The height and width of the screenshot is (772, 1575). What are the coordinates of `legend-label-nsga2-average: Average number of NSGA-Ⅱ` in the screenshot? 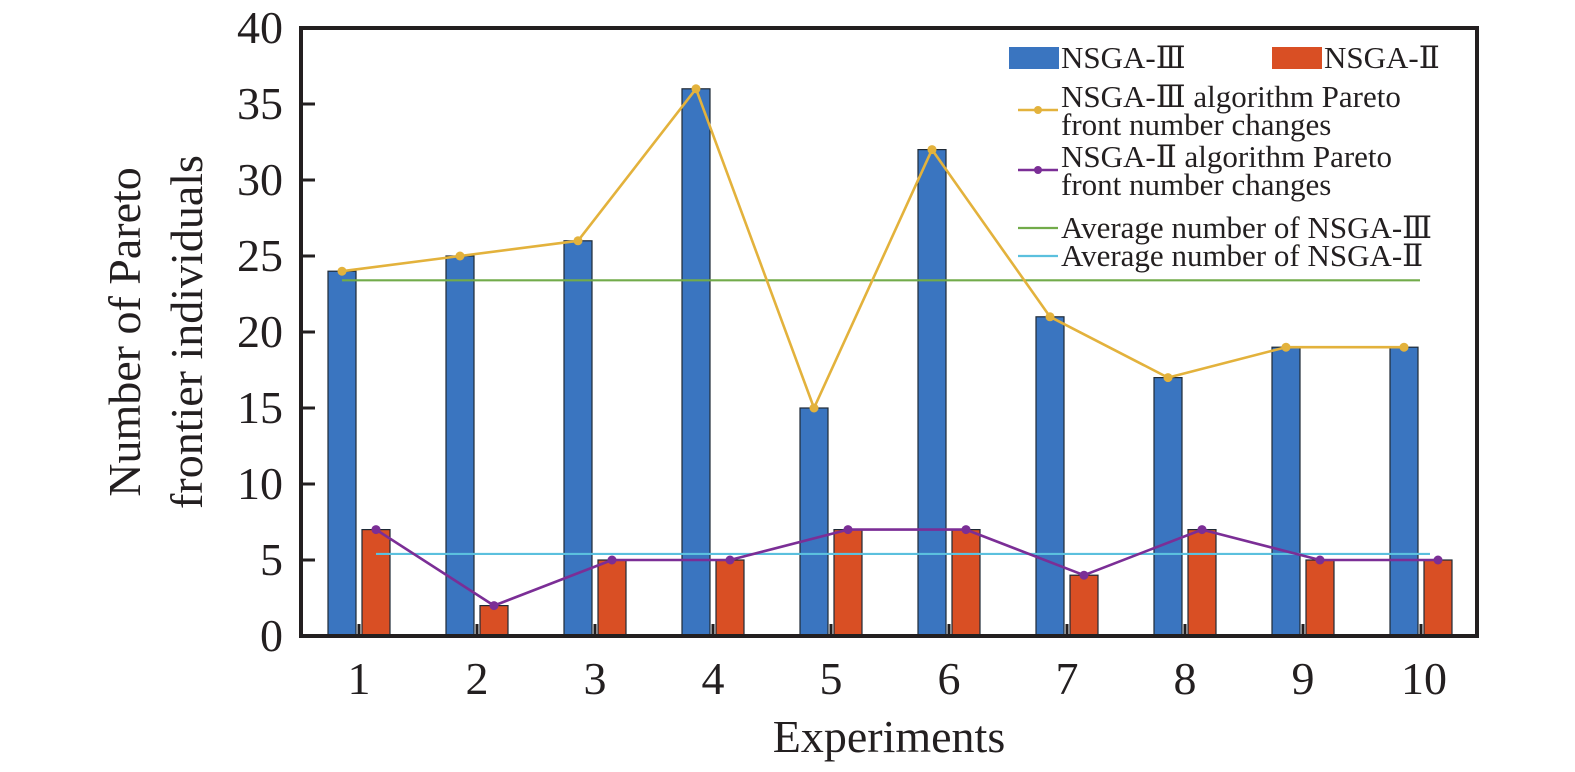 It's located at (1242, 255).